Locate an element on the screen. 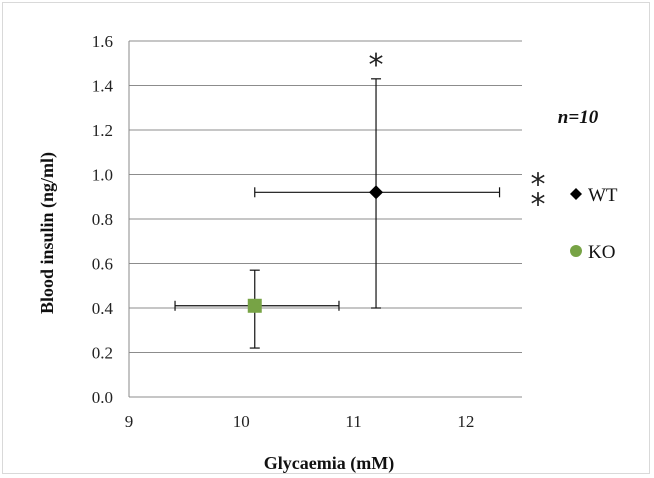  y-tick-labels: 0.0 0.2 0.4 0.6 0.8 1.0 1.2 1.4 1.6 is located at coordinates (103, 219).